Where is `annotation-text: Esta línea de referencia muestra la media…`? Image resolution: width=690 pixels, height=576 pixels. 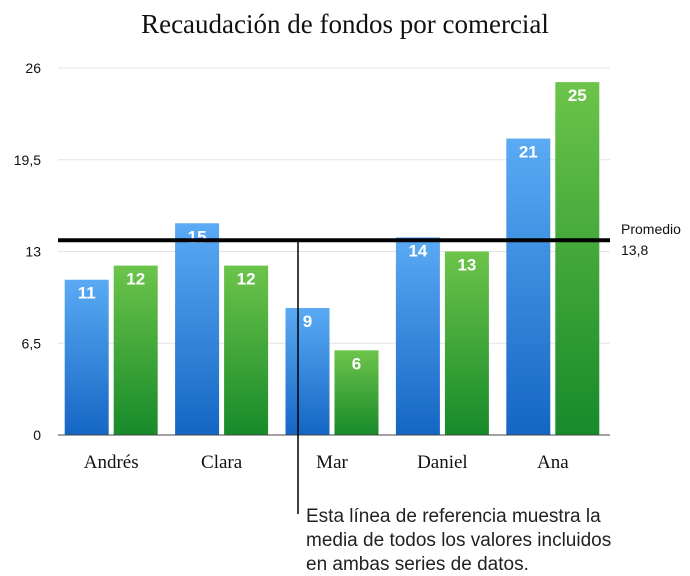 annotation-text: Esta línea de referencia muestra la media… is located at coordinates (458, 540).